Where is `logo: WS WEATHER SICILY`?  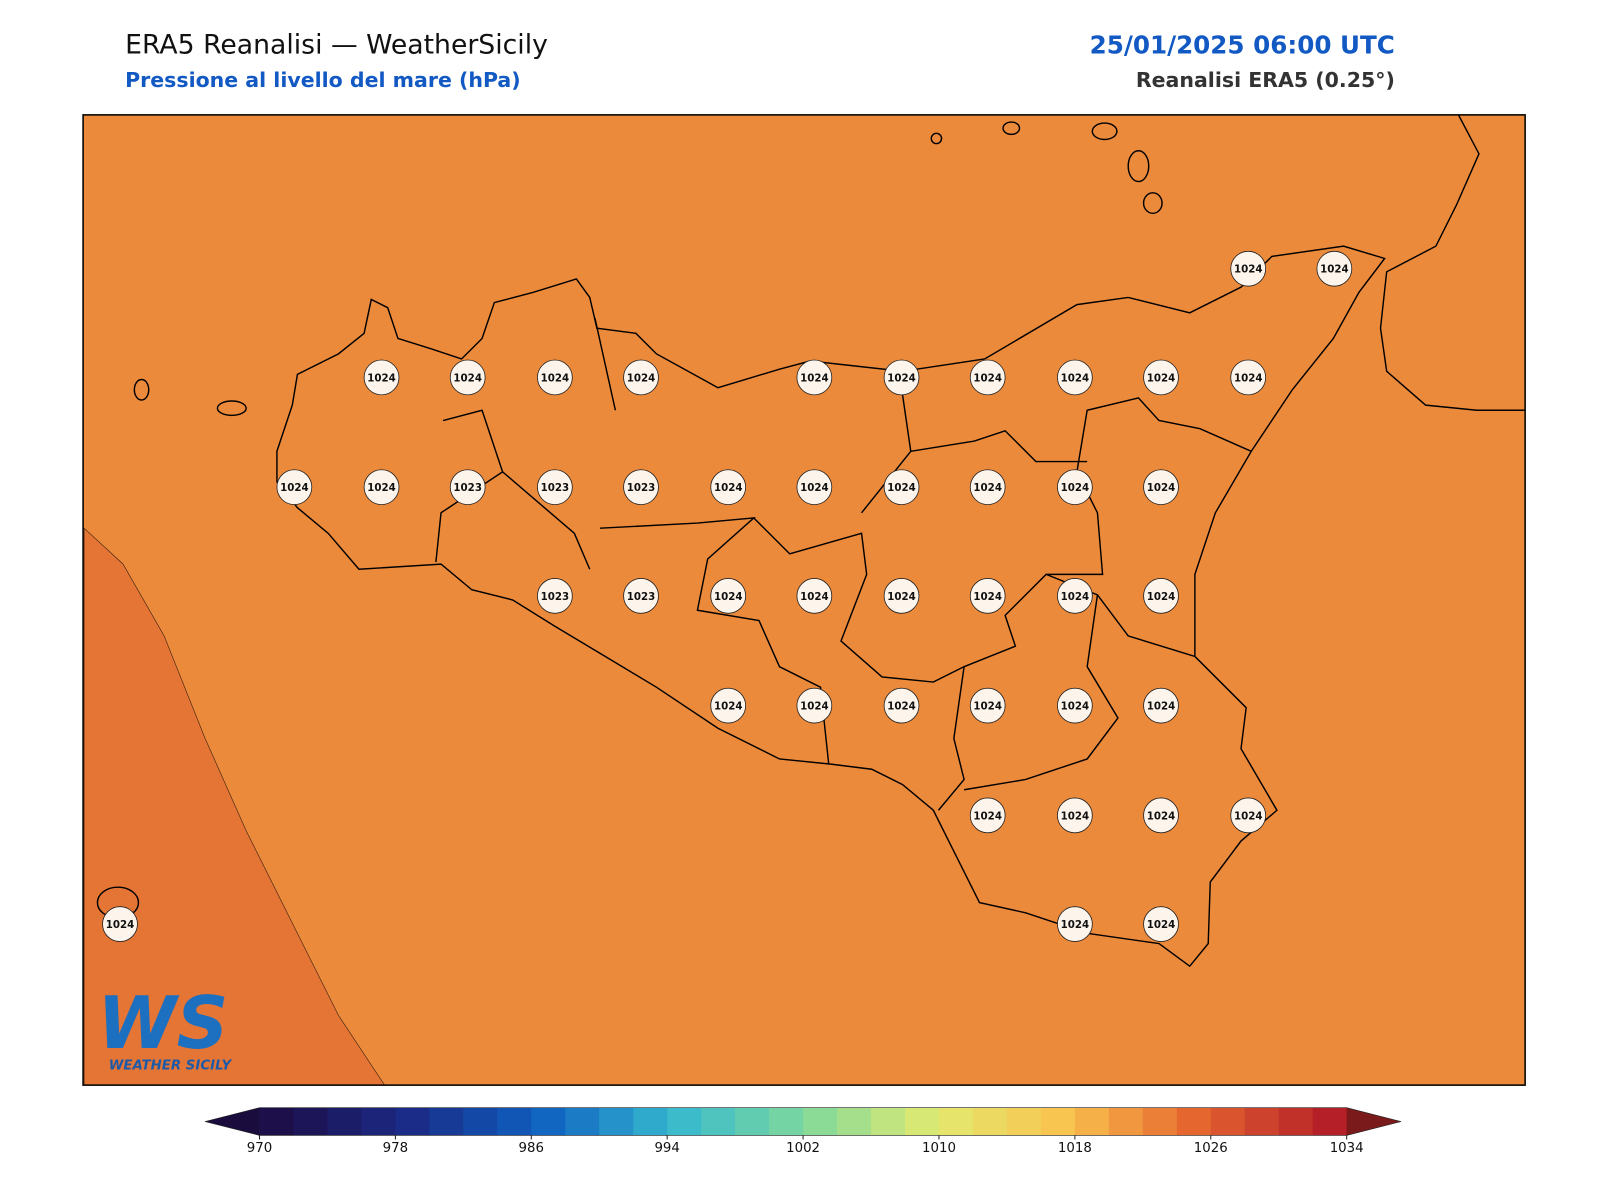 logo: WS WEATHER SICILY is located at coordinates (164, 1027).